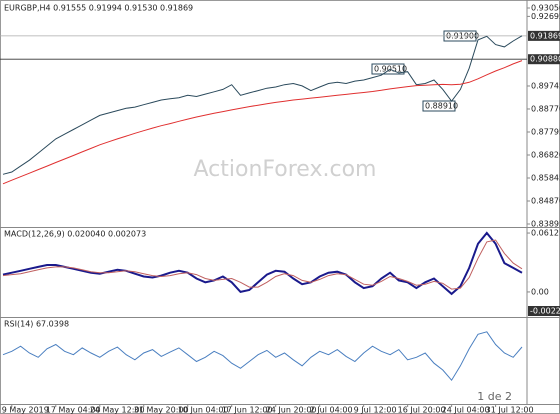 This screenshot has height=414, width=560. I want to click on y-tick-label: 0.00, so click(540, 291).